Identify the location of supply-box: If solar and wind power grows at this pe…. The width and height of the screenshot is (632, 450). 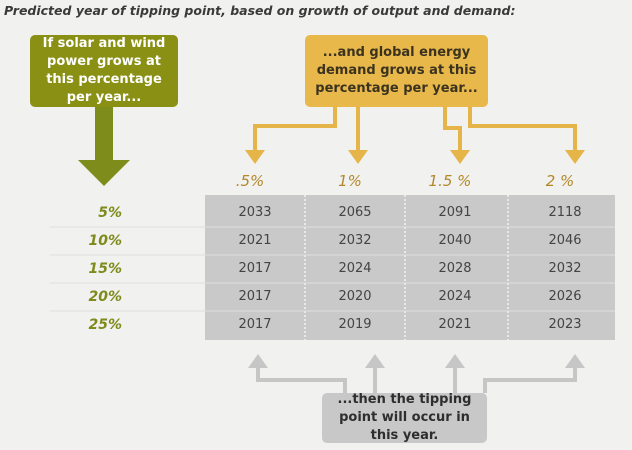
(104, 71).